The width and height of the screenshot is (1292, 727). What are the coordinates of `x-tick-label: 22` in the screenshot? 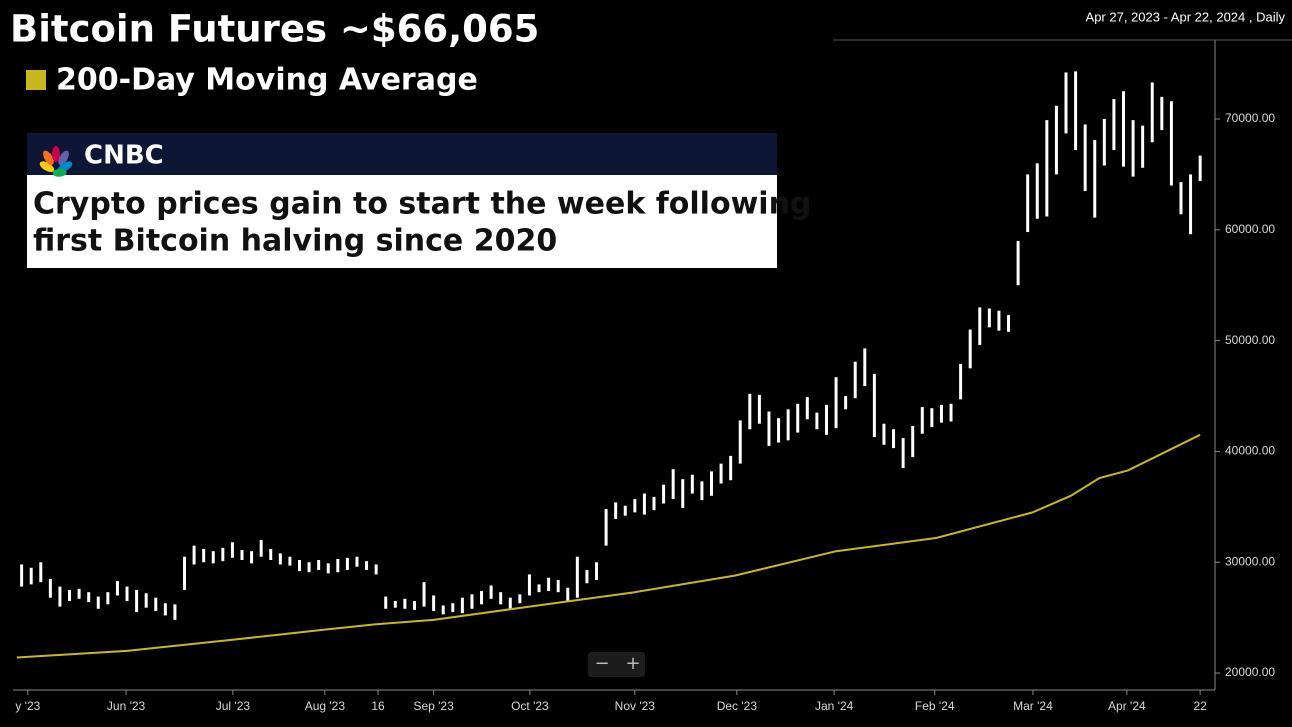 It's located at (1200, 706).